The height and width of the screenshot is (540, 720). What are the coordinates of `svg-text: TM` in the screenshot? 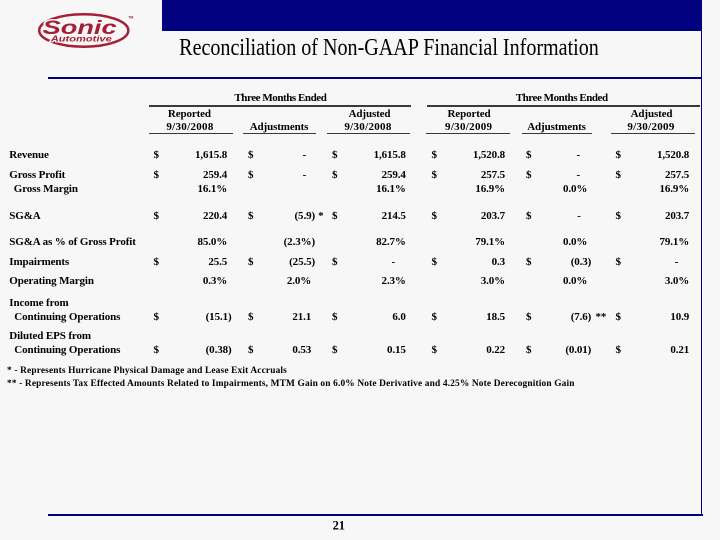 It's located at (130, 17).